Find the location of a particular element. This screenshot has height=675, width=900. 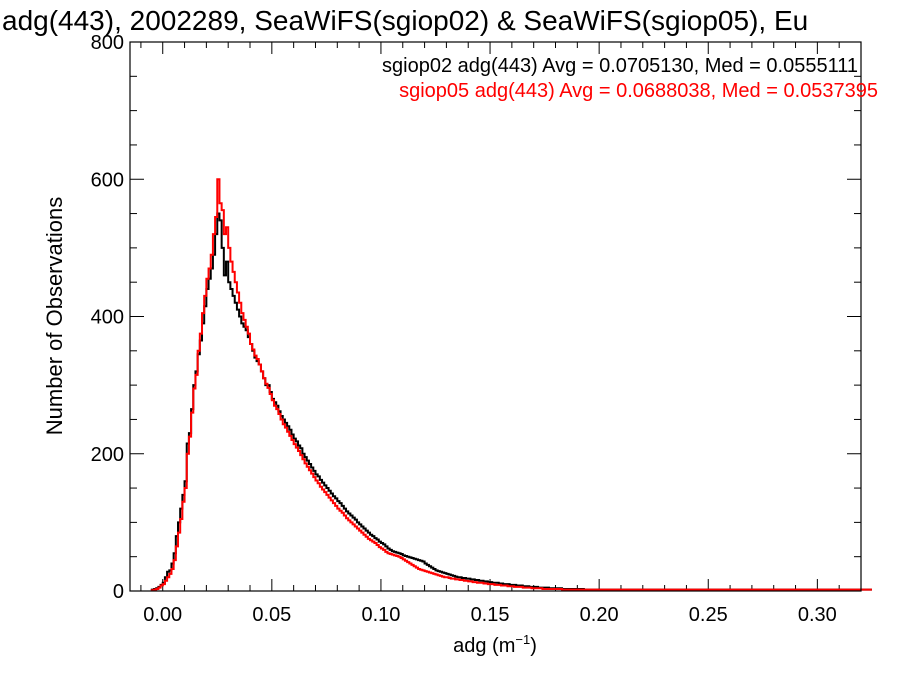

x-tick-labels: 0.00 0.05 0.10 0.15 0.20 0.25 0.30 is located at coordinates (490, 615).